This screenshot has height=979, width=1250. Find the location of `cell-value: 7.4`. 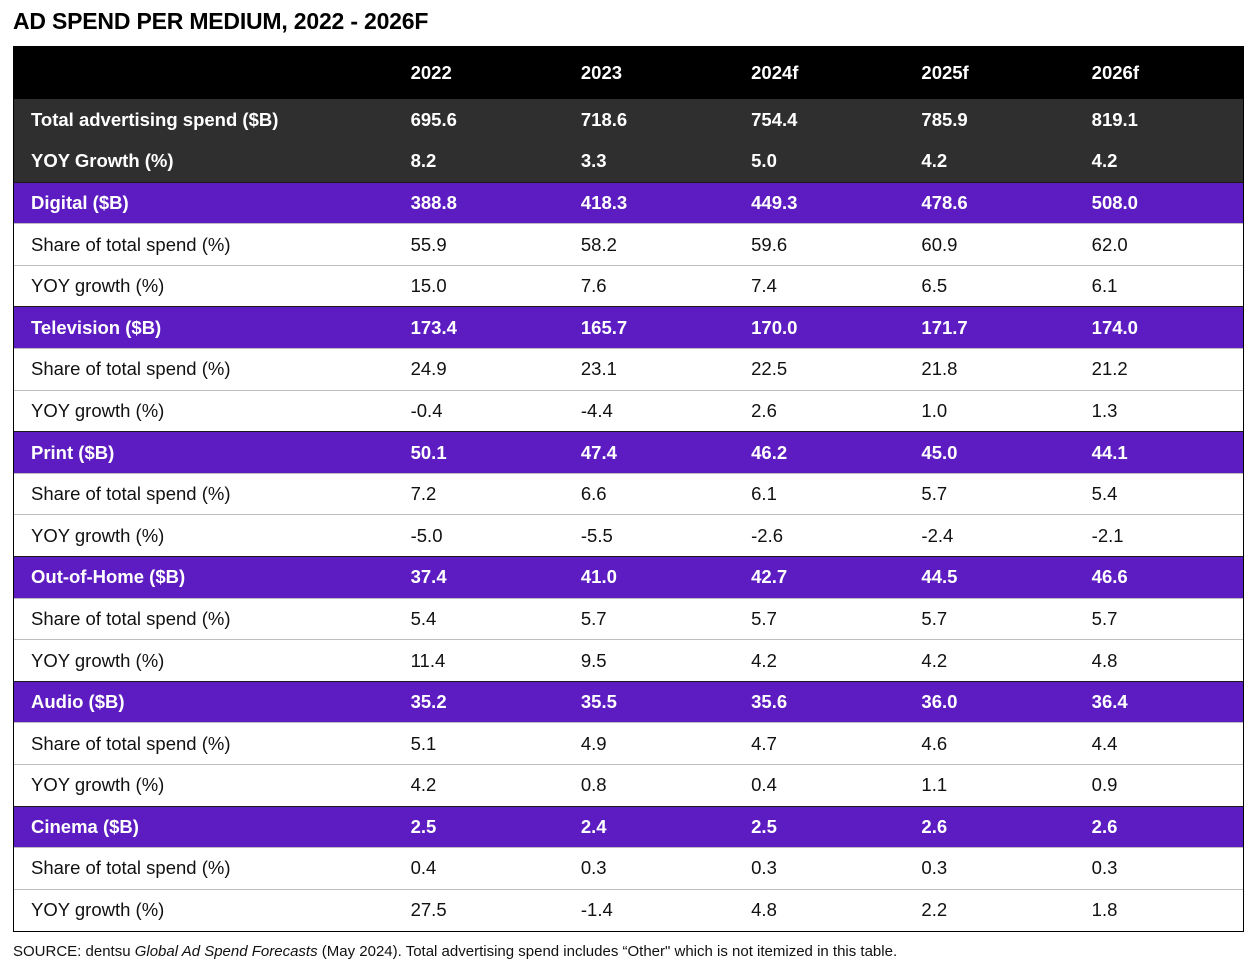

cell-value: 7.4 is located at coordinates (817, 285).